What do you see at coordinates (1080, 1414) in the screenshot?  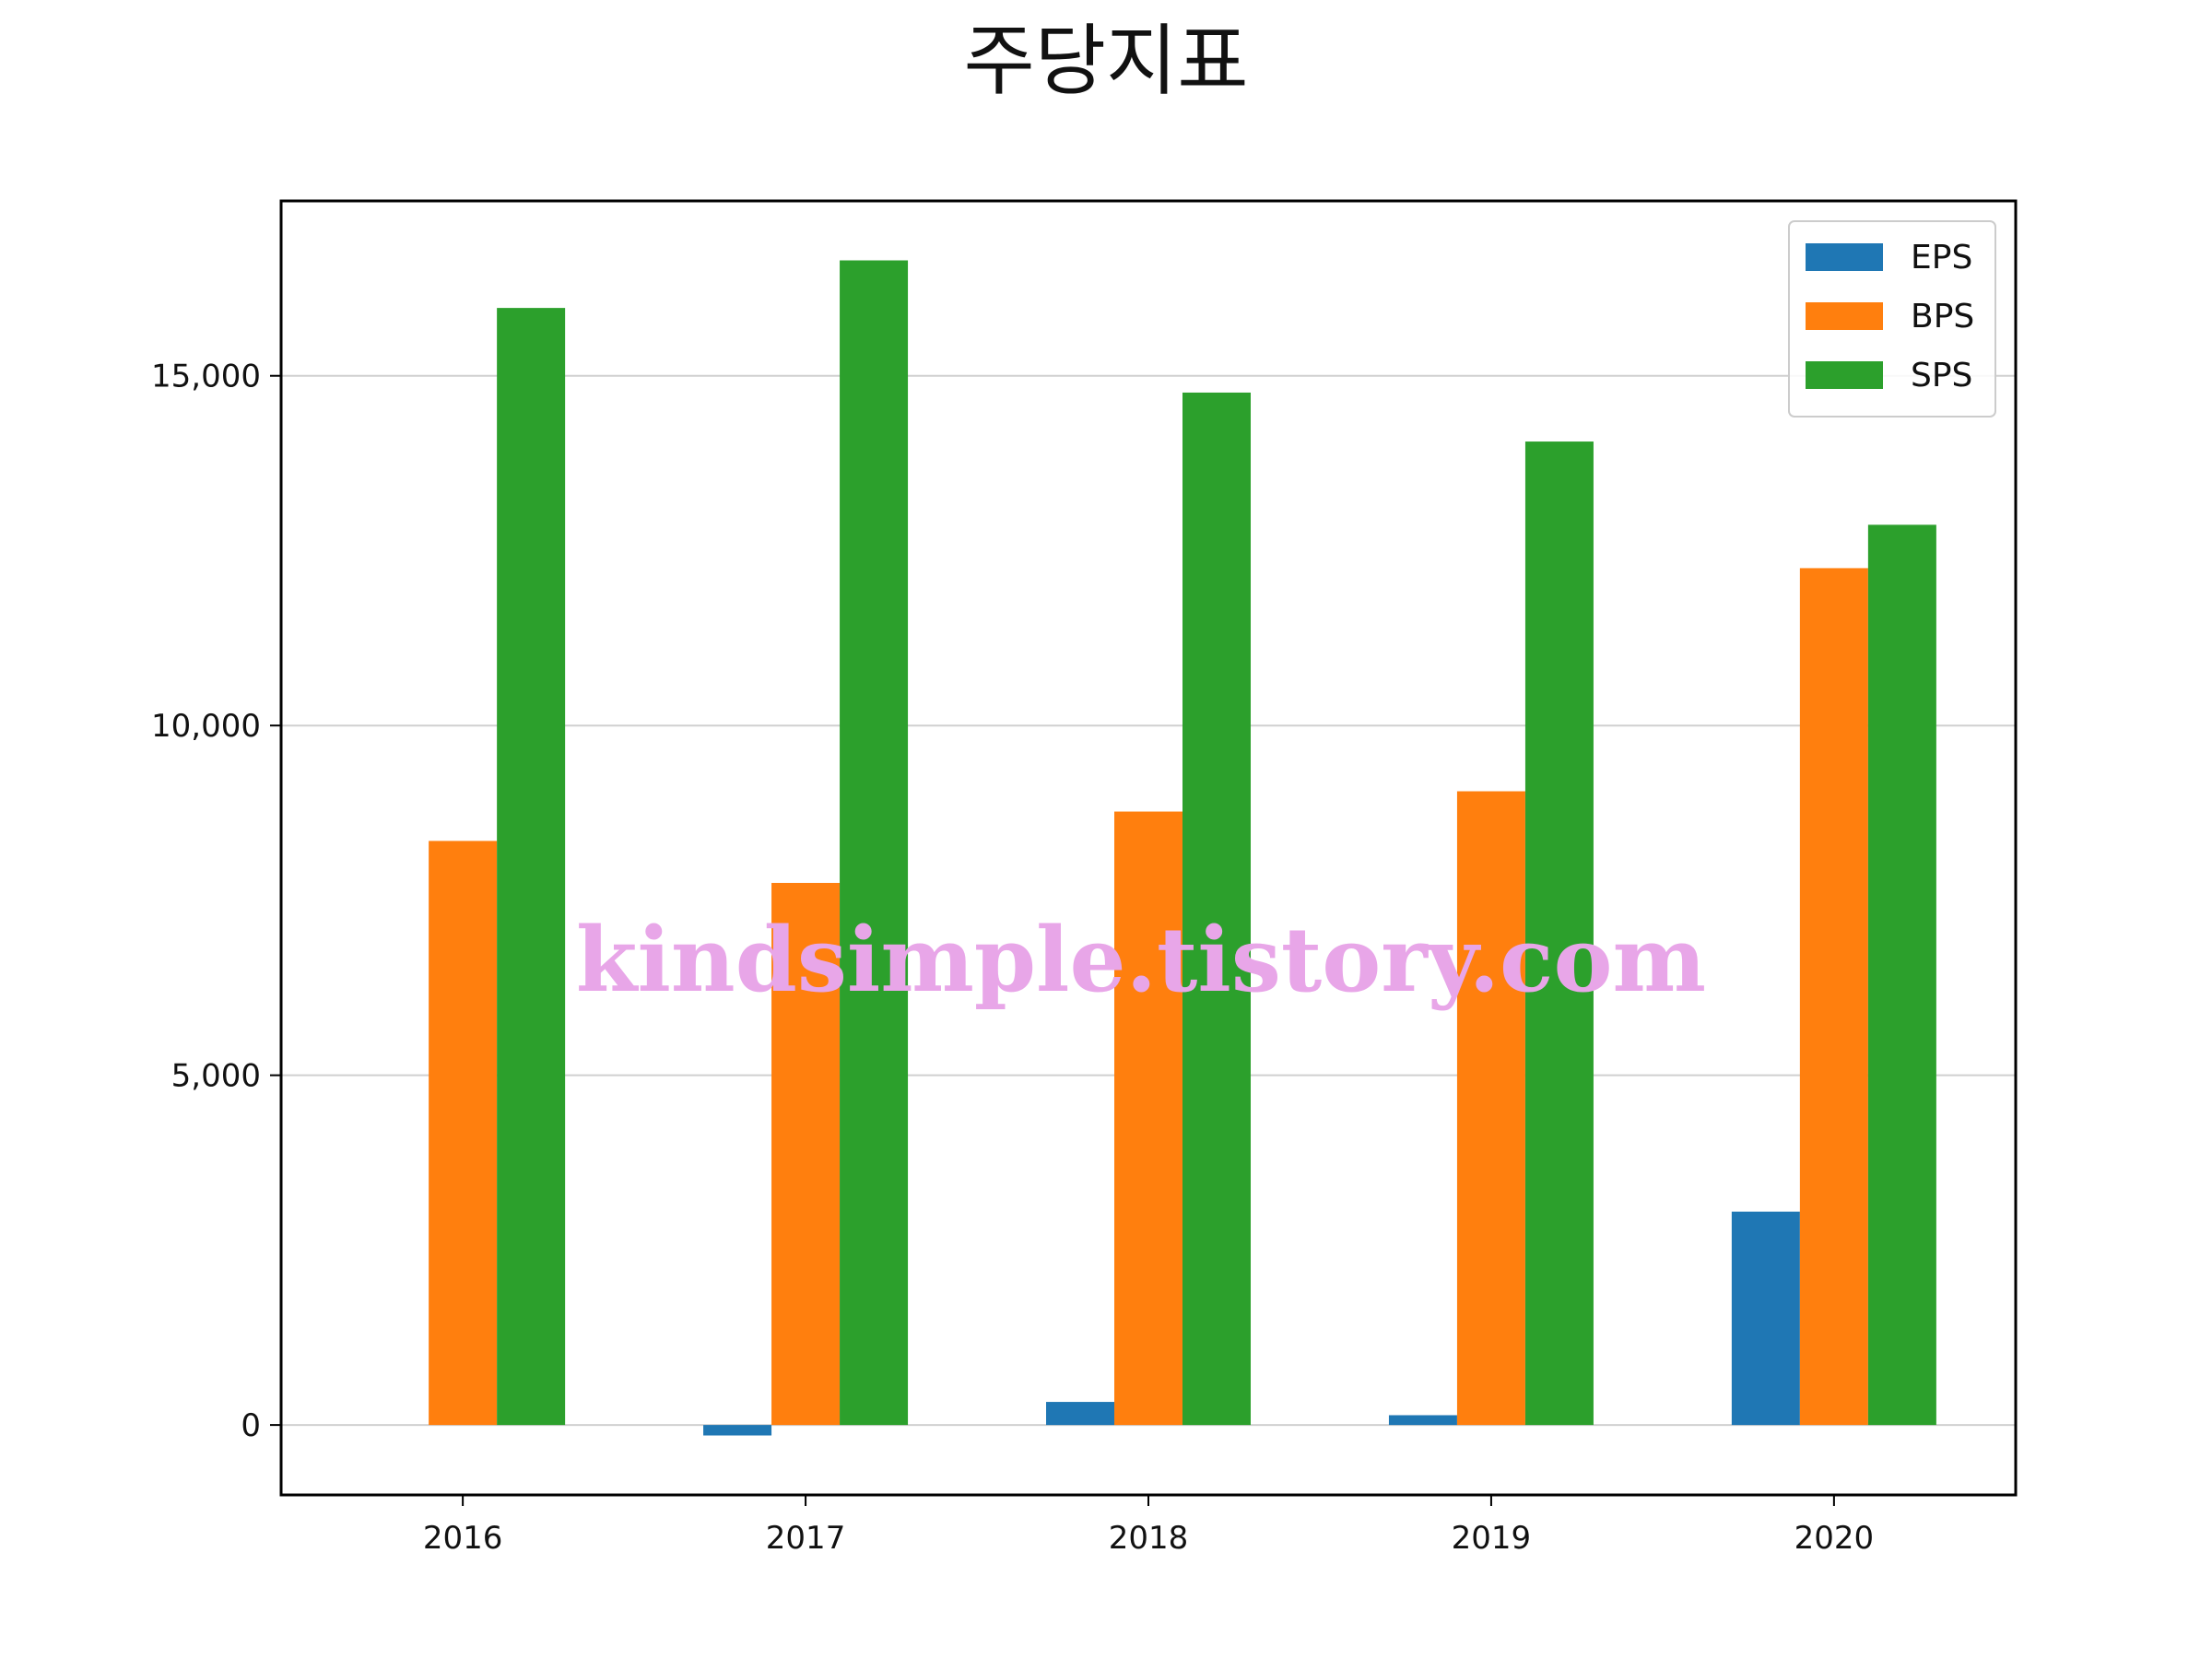 I see `bar-eps-2018` at bounding box center [1080, 1414].